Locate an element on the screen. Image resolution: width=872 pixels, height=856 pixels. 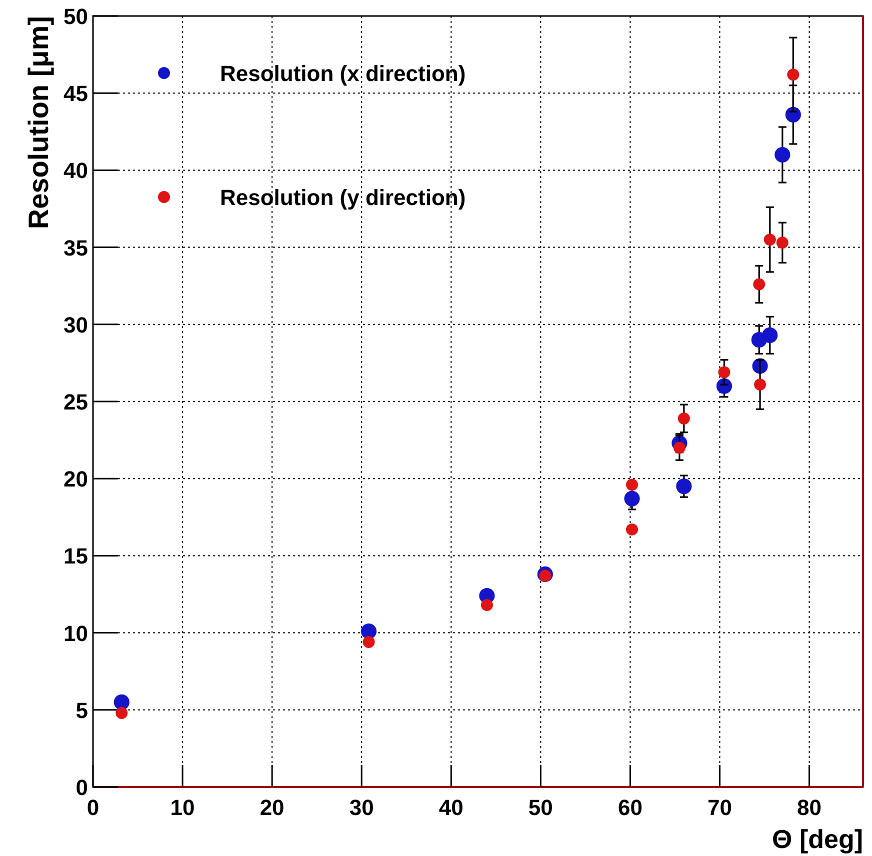
x-tick-label: 40 is located at coordinates (451, 807).